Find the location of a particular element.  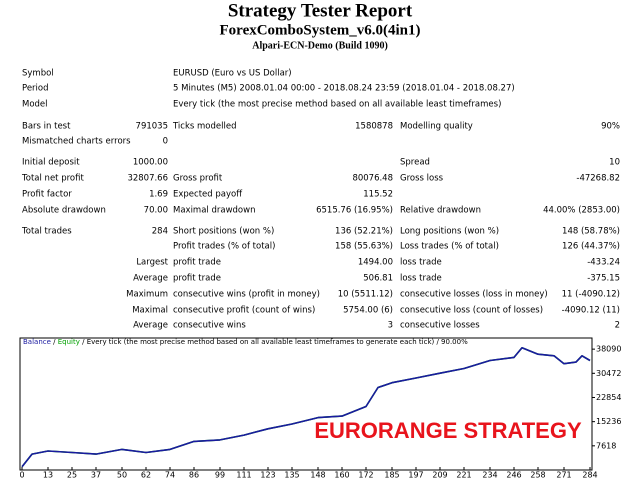

table-cell: 44.00% (2853.00) is located at coordinates (581, 211).